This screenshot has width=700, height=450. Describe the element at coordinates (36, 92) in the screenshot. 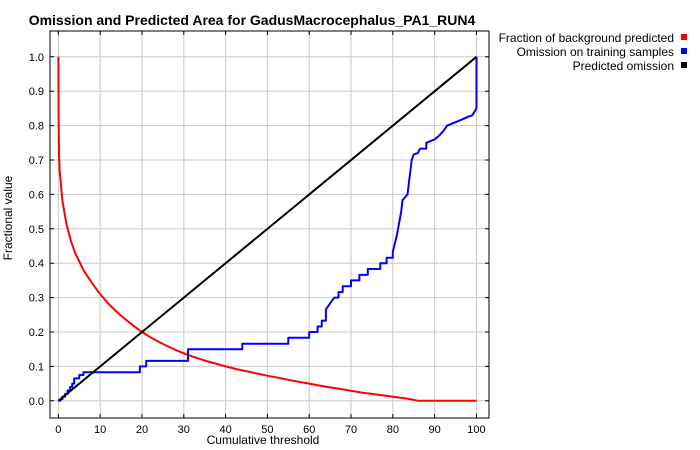

I see `y-tick-label: 0.9` at that location.